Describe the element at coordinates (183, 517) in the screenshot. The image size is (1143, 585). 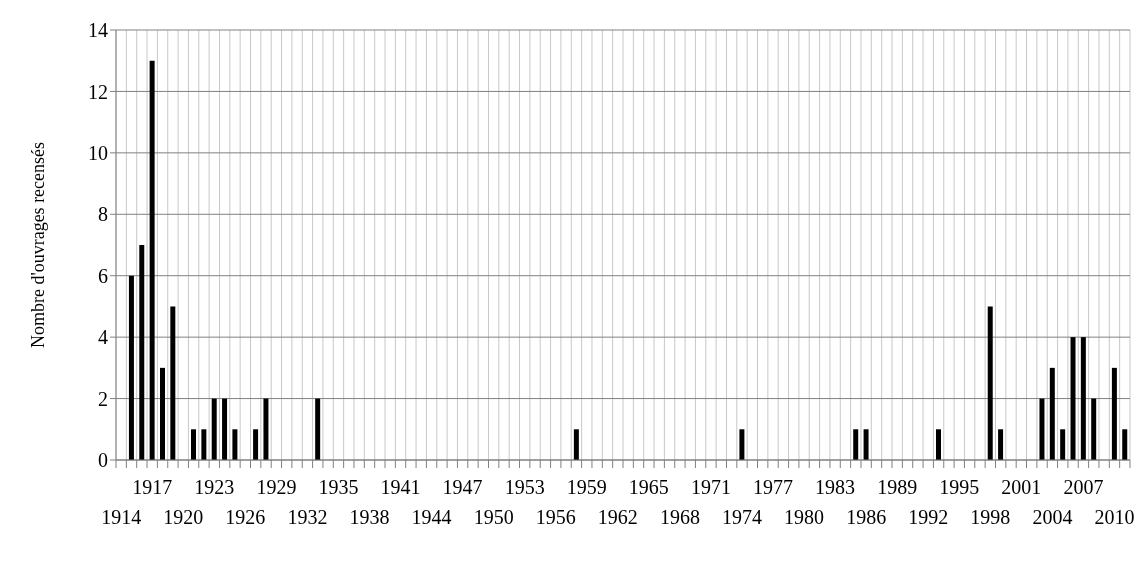
I see `x-tick-label: 1920` at that location.